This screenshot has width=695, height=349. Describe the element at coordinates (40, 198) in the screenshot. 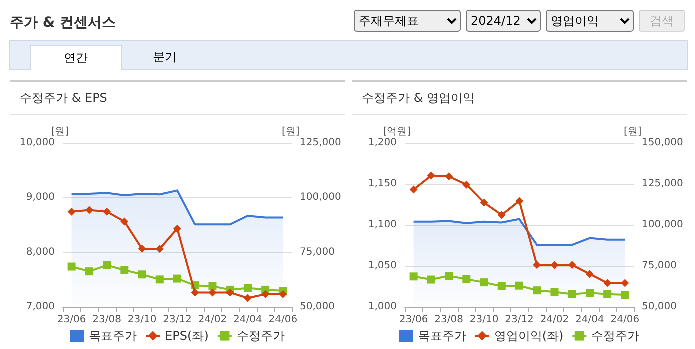

I see `y-tick-label: 9,000` at that location.